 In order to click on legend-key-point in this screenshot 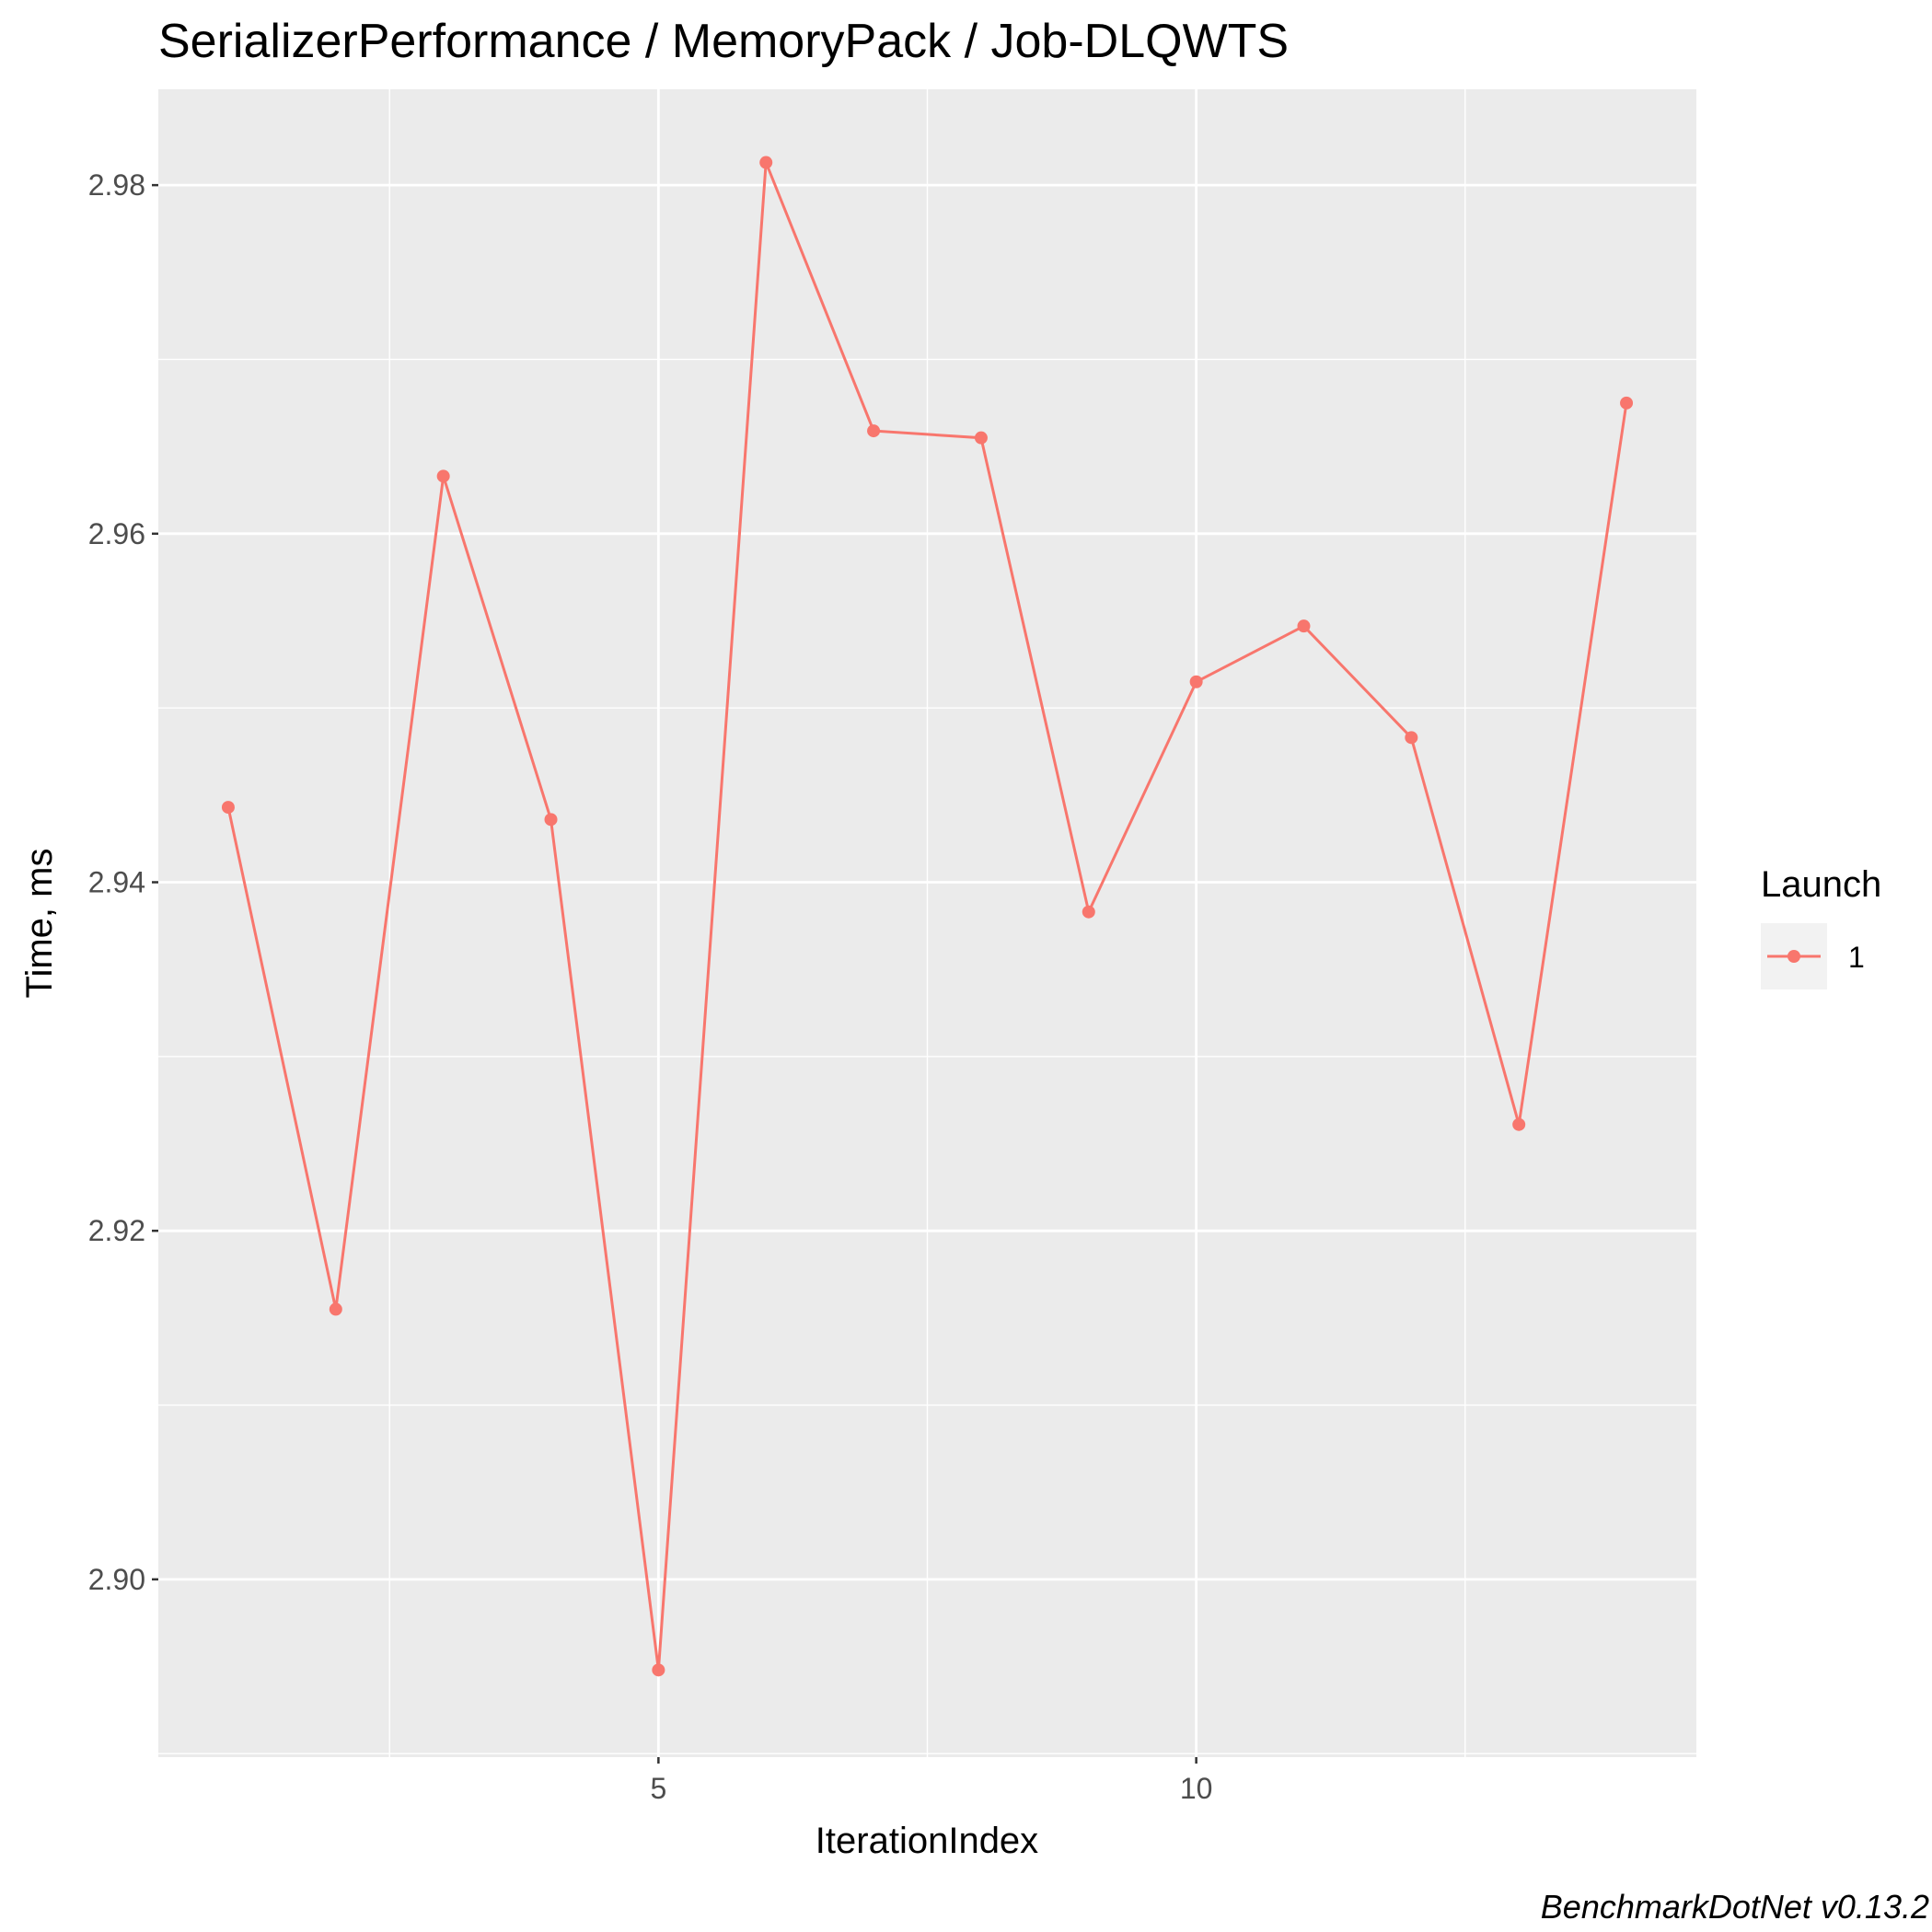, I will do `click(1794, 957)`.